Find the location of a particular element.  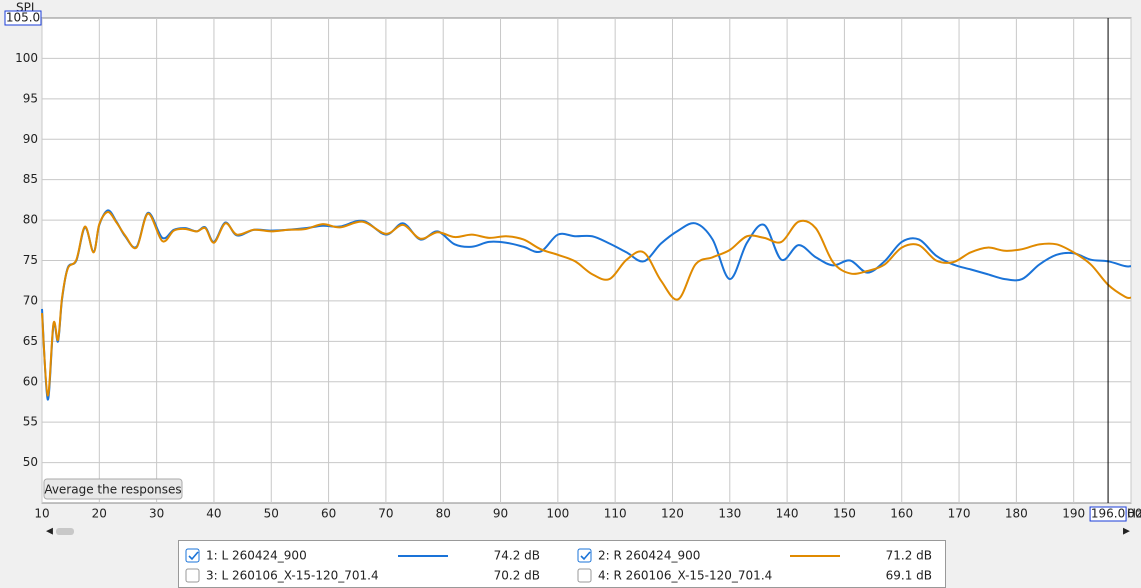

x-tick-label: 40 is located at coordinates (213, 514).